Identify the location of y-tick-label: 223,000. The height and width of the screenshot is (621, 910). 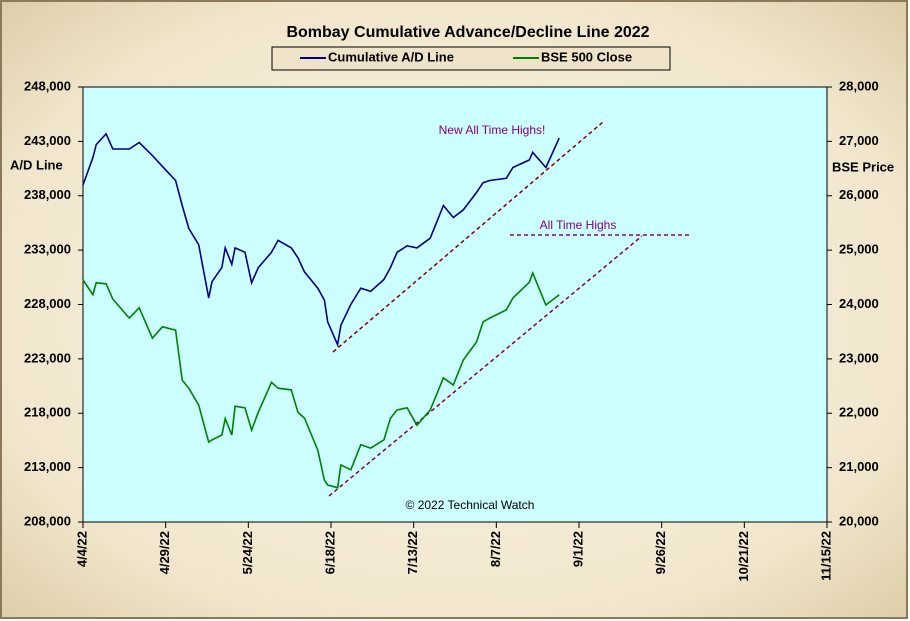
(47, 357).